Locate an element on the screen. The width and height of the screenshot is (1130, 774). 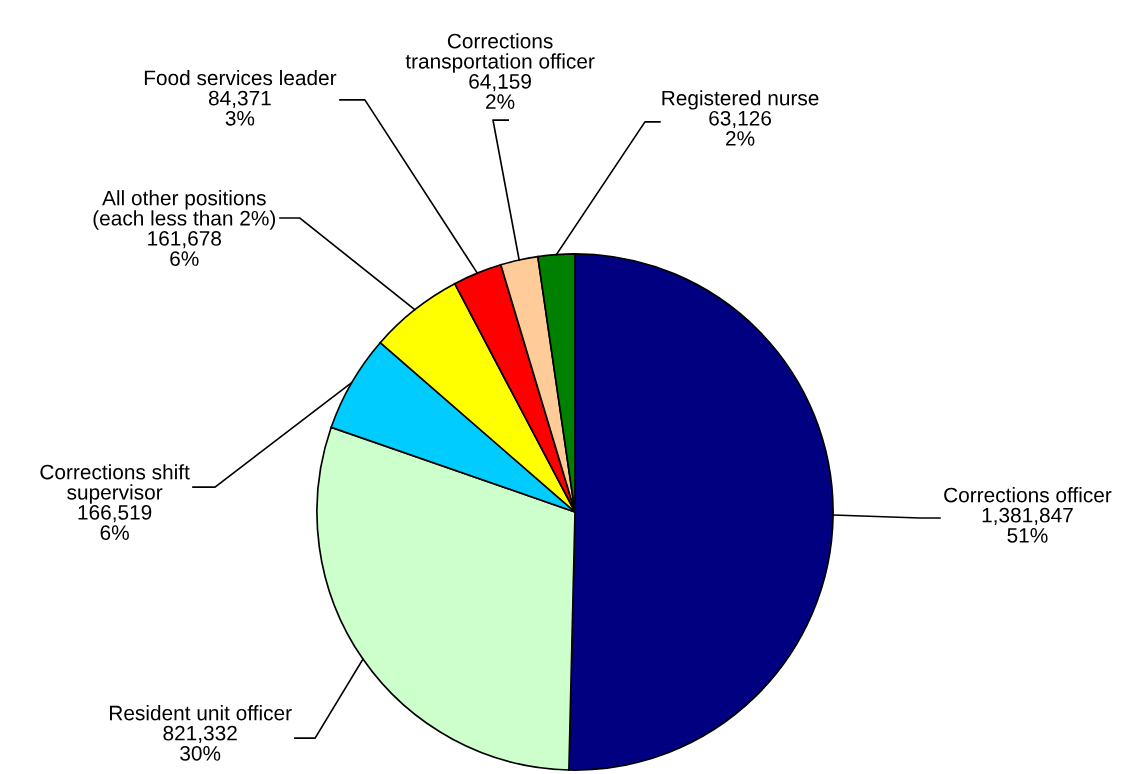
data-label: 1,381,847 51% is located at coordinates (1027, 525).